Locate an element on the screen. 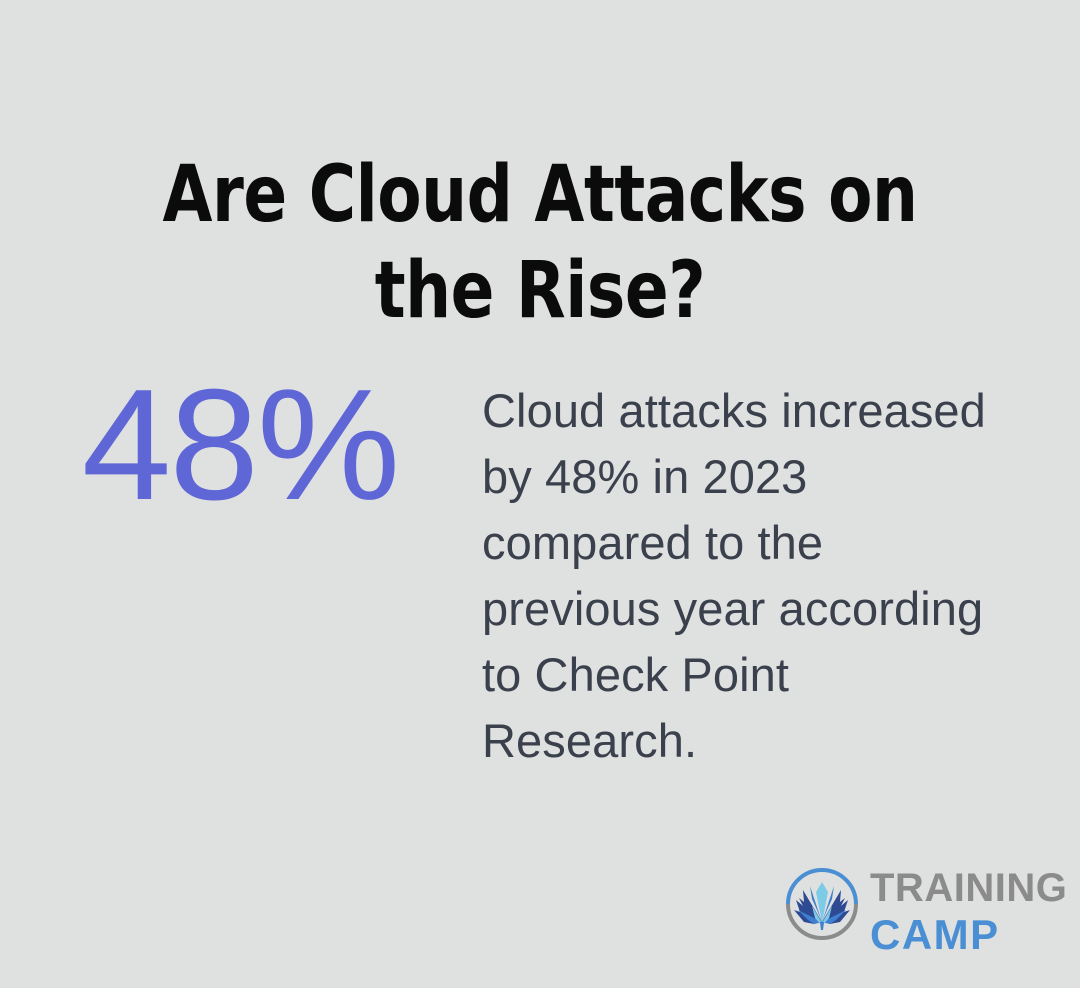  logo-text-training: TRAINING is located at coordinates (969, 888).